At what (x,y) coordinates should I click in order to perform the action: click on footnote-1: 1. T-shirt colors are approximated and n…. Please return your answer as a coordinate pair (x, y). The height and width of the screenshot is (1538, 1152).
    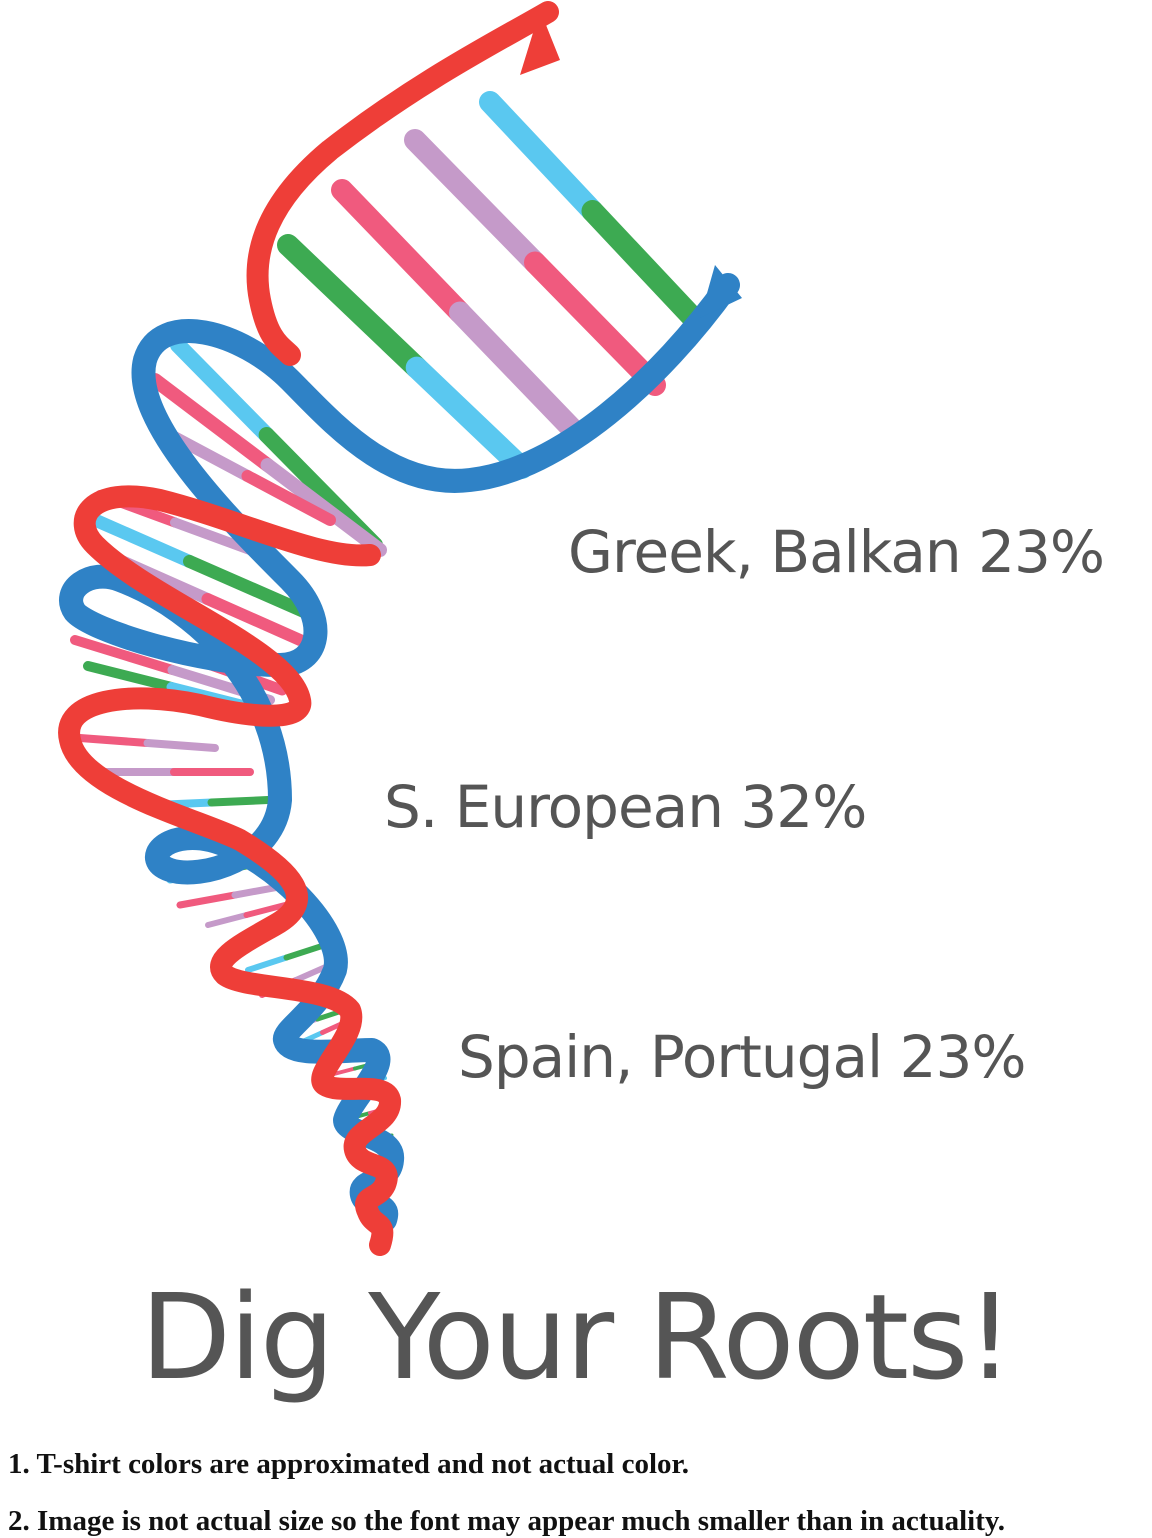
    Looking at the image, I should click on (348, 1464).